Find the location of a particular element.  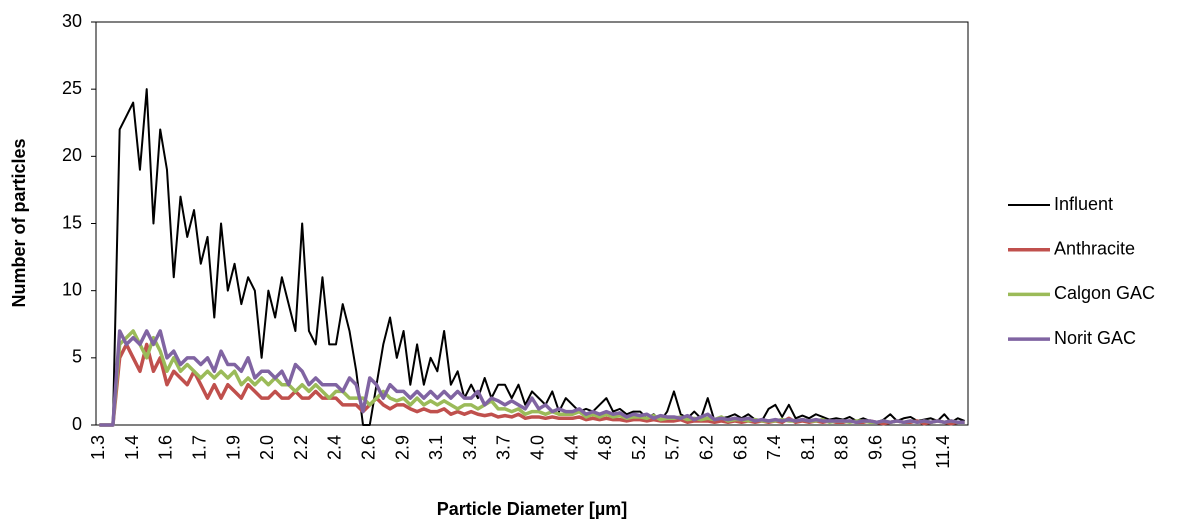

x-tick-label: 2.6 is located at coordinates (369, 447).